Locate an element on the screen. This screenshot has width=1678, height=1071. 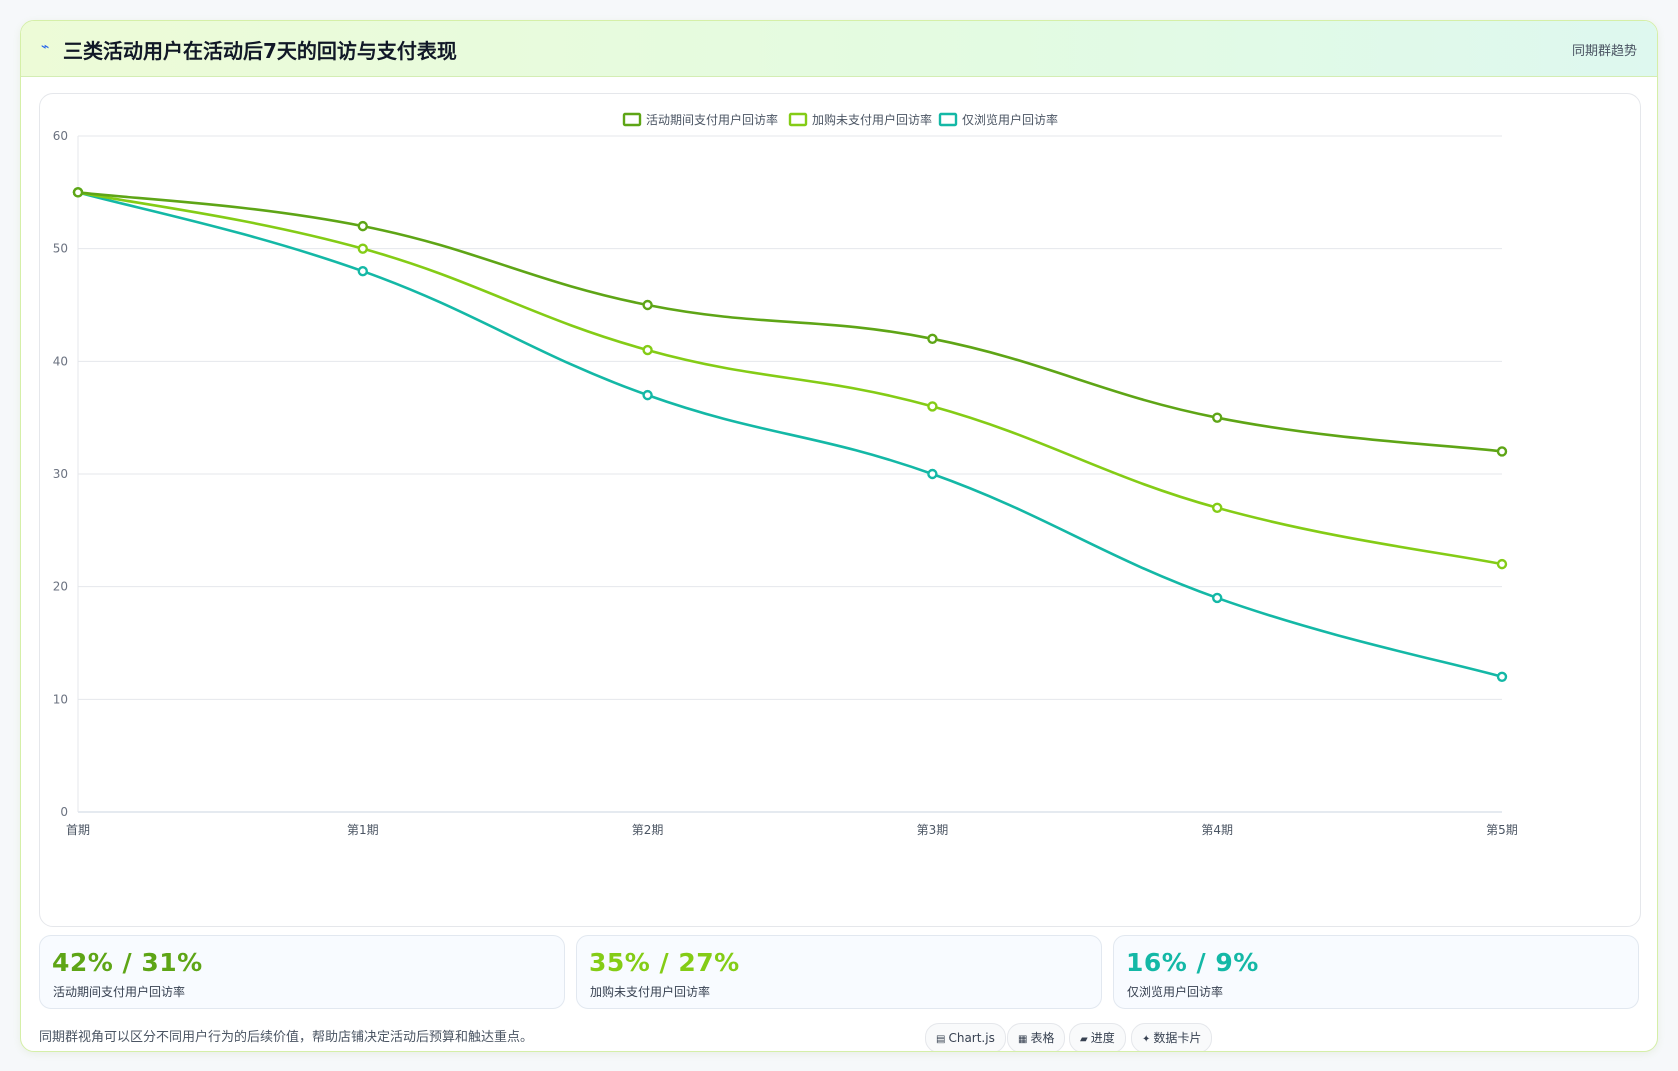
card-value: 16% / 9% is located at coordinates (1192, 962).